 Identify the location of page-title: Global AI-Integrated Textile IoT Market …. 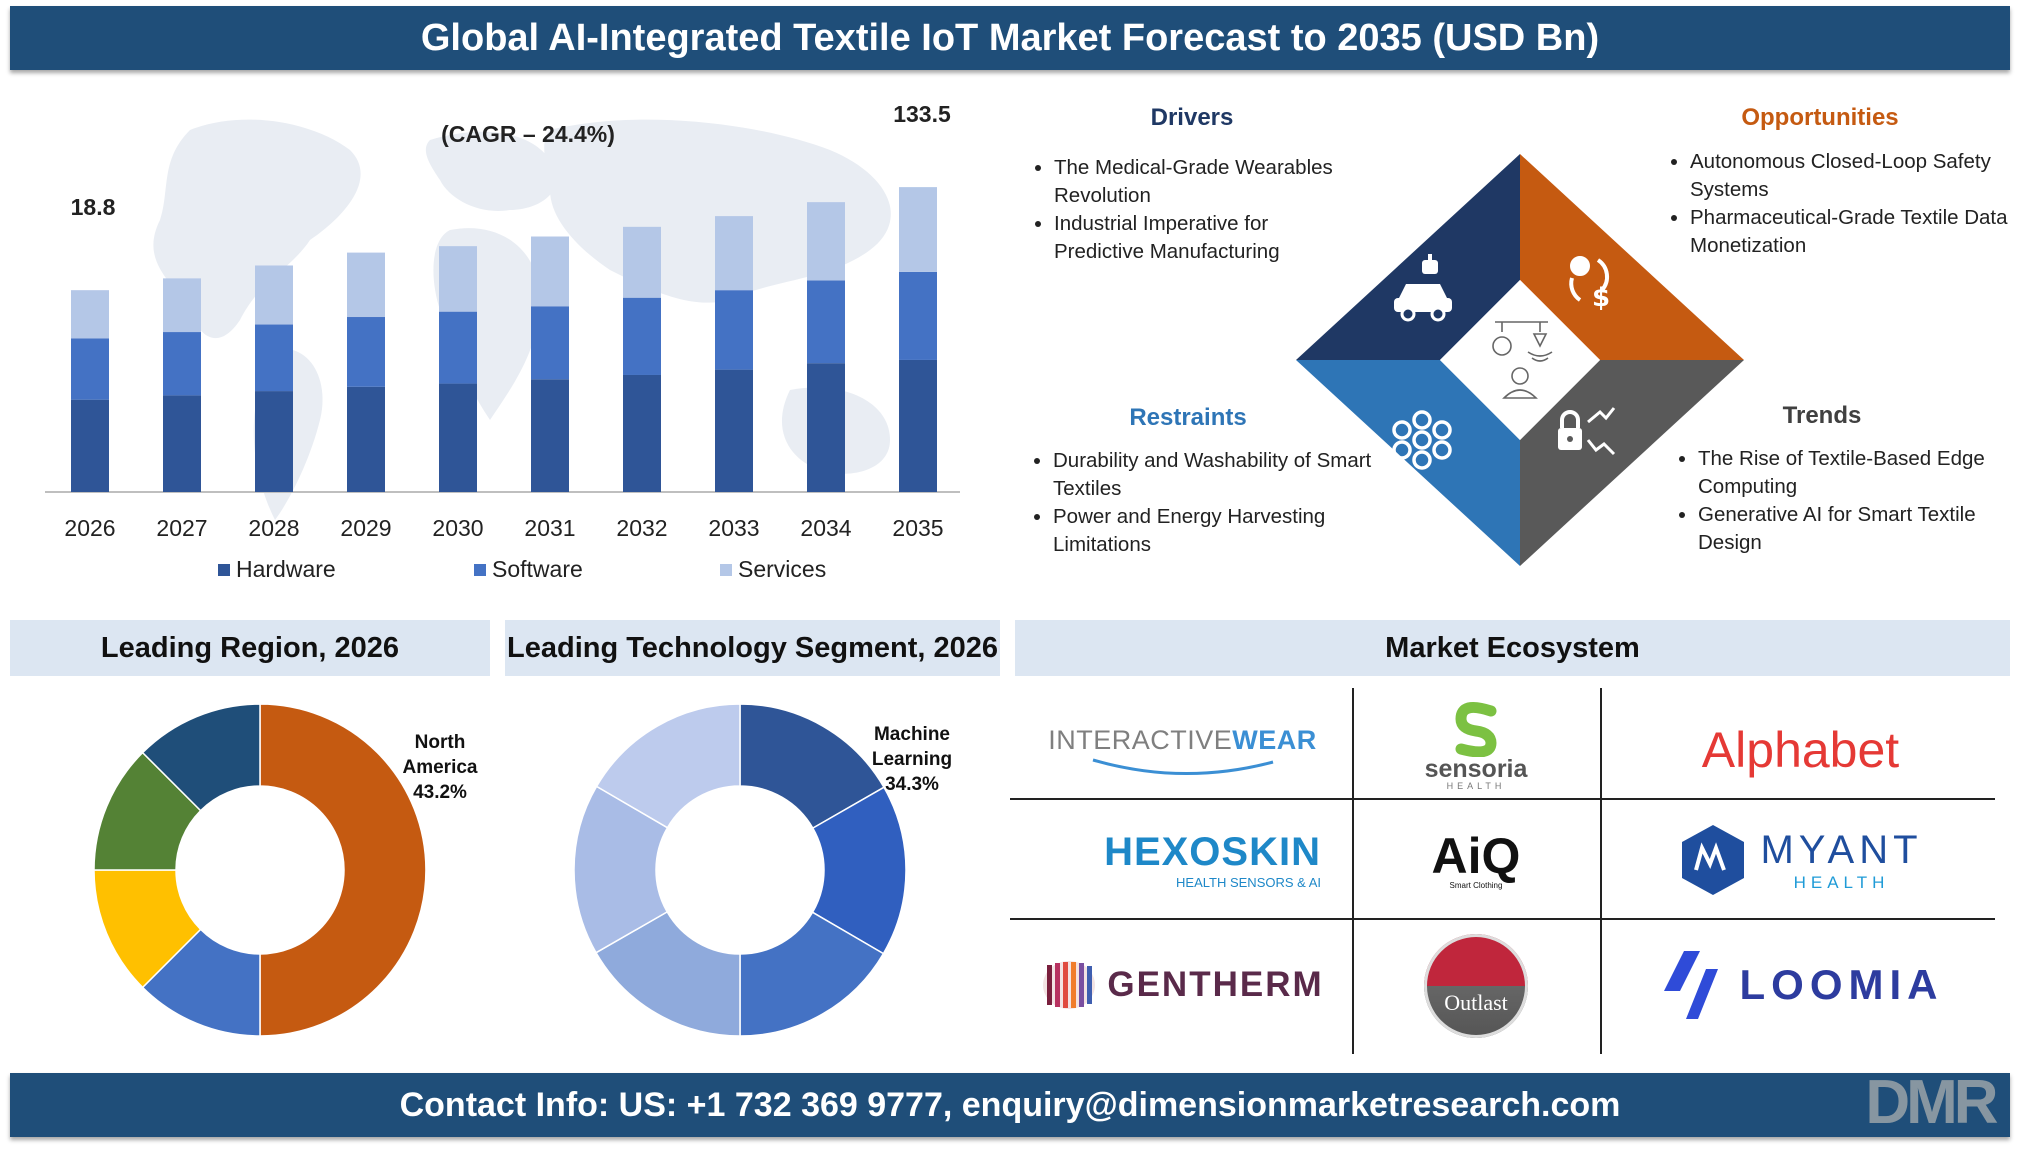
(1010, 38).